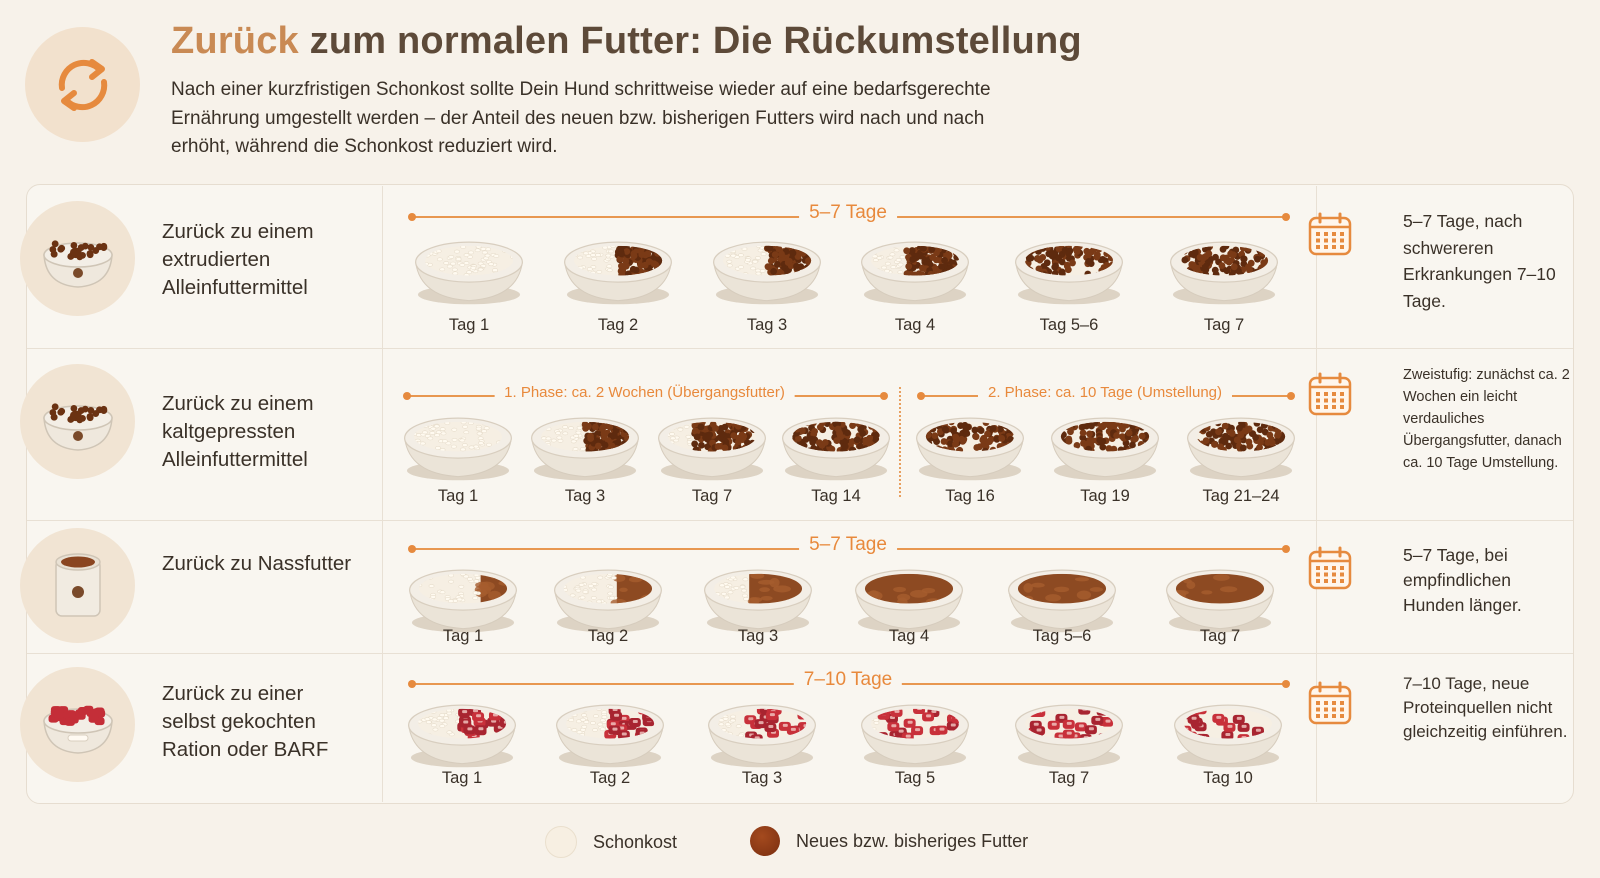 This screenshot has width=1600, height=878. Describe the element at coordinates (836, 496) in the screenshot. I see `day-label: Tag 14` at that location.